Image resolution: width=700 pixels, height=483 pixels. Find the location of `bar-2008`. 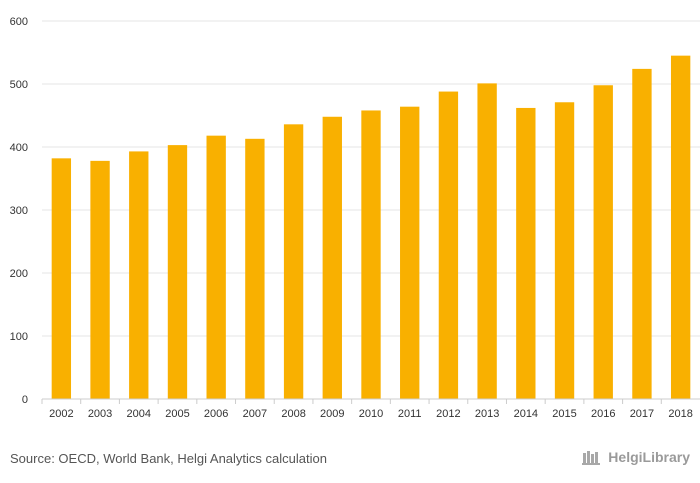

bar-2008 is located at coordinates (293, 261).